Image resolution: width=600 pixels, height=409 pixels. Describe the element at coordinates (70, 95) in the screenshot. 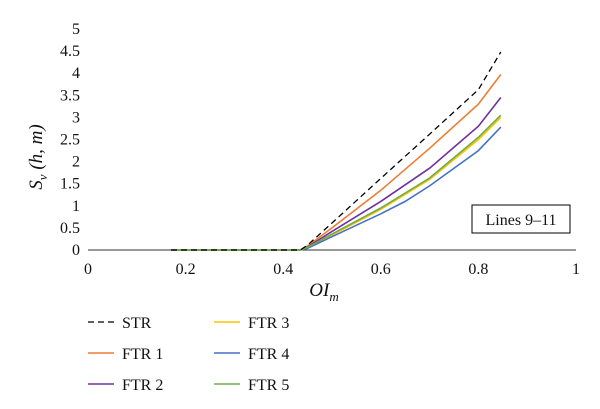

I see `y-tick-label: 3.5` at that location.